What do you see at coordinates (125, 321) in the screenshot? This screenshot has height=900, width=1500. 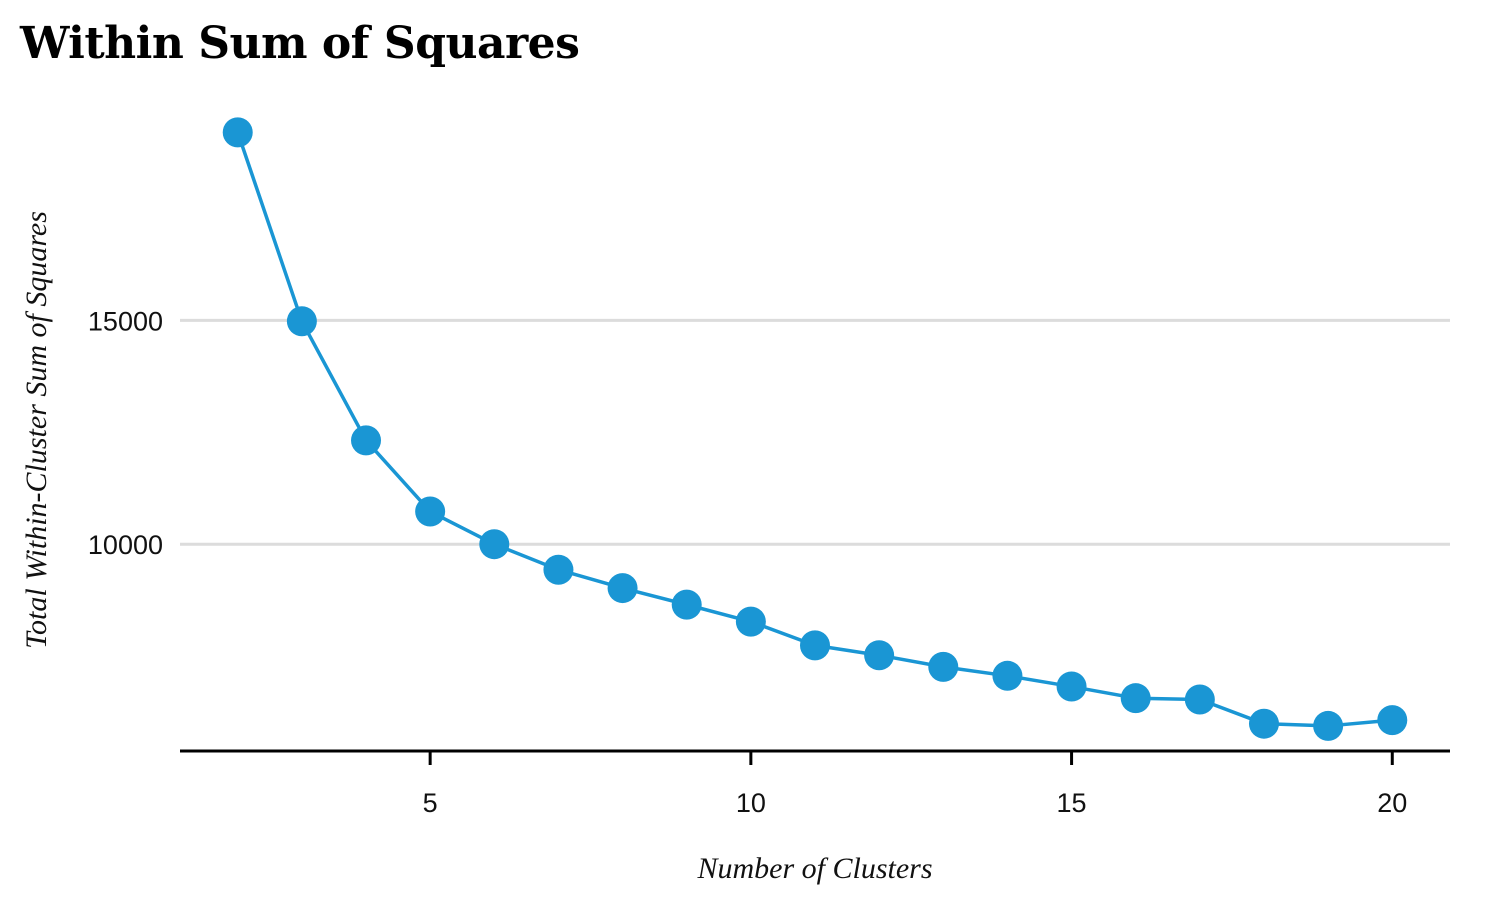 I see `y-tick-label: 15000` at bounding box center [125, 321].